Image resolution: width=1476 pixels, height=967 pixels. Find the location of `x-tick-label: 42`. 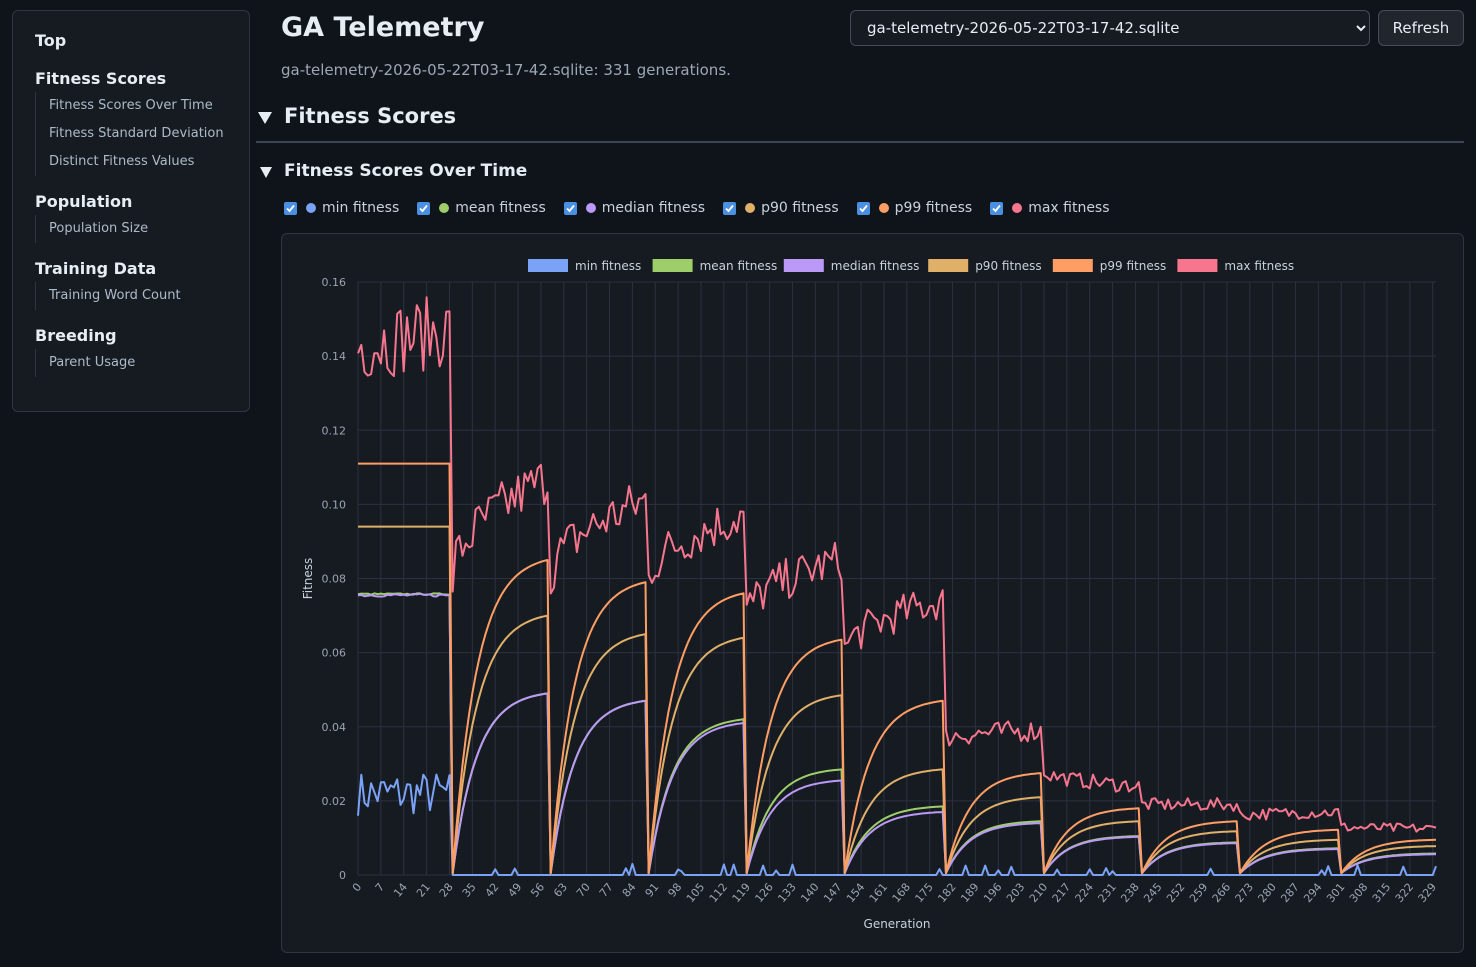

x-tick-label: 42 is located at coordinates (492, 890).